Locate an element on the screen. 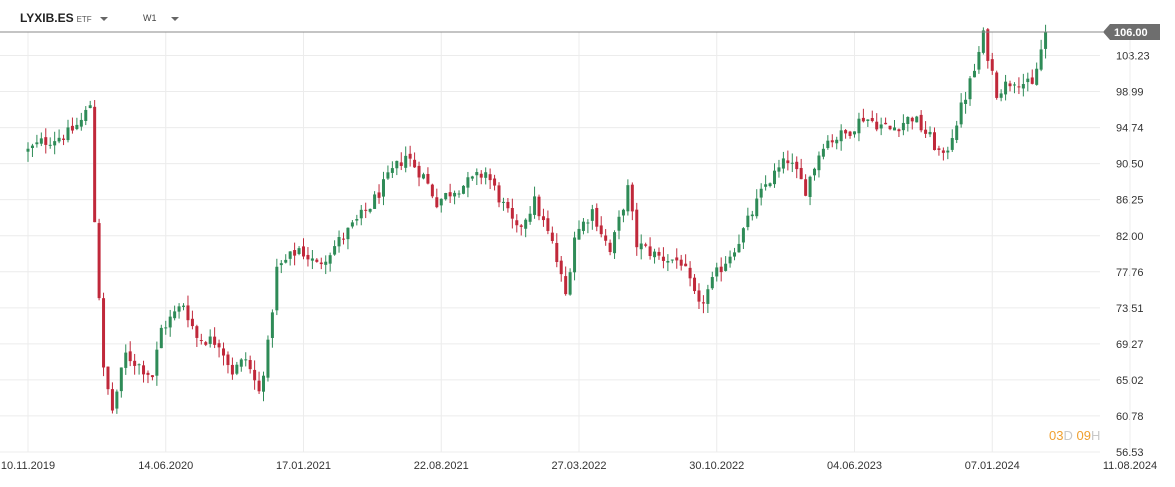 The height and width of the screenshot is (487, 1175). symbol-label: LYXIB.ES is located at coordinates (47, 18).